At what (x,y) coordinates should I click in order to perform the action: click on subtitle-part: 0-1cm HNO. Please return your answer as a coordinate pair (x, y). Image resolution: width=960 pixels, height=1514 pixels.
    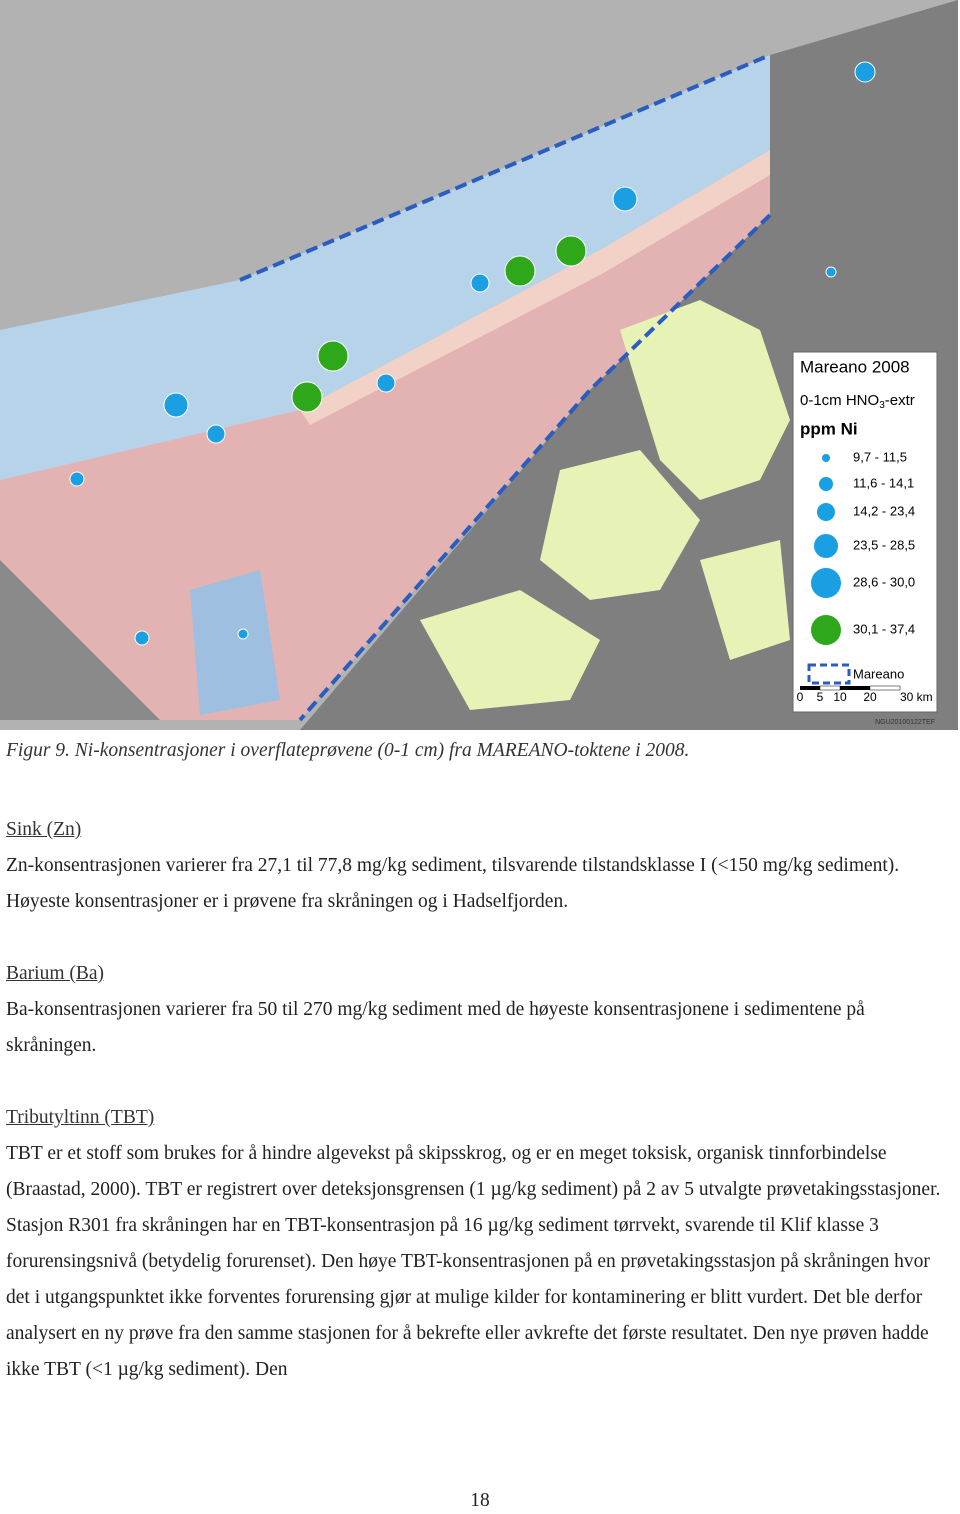
    Looking at the image, I should click on (839, 400).